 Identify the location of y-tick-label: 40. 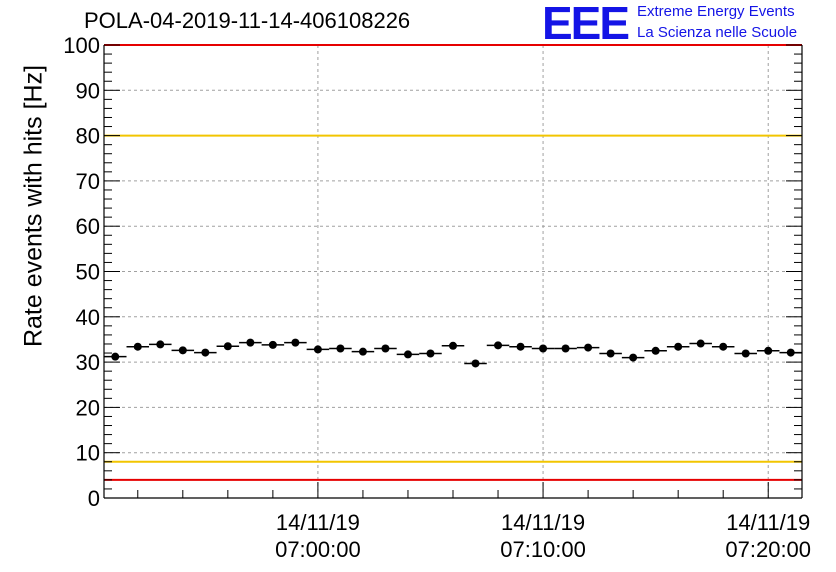
(88, 317).